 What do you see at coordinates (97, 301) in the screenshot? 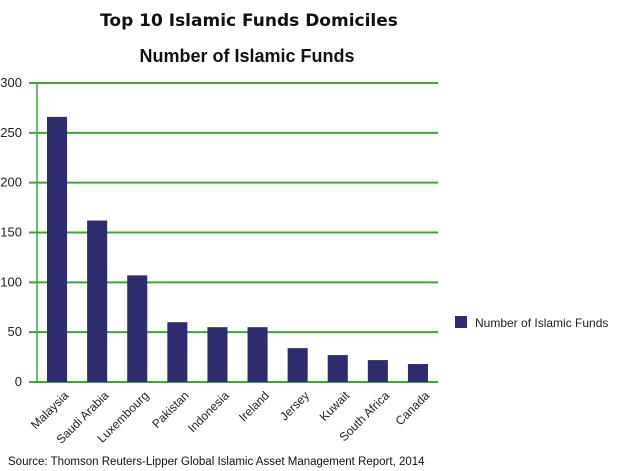
I see `bar-saudi-arabia` at bounding box center [97, 301].